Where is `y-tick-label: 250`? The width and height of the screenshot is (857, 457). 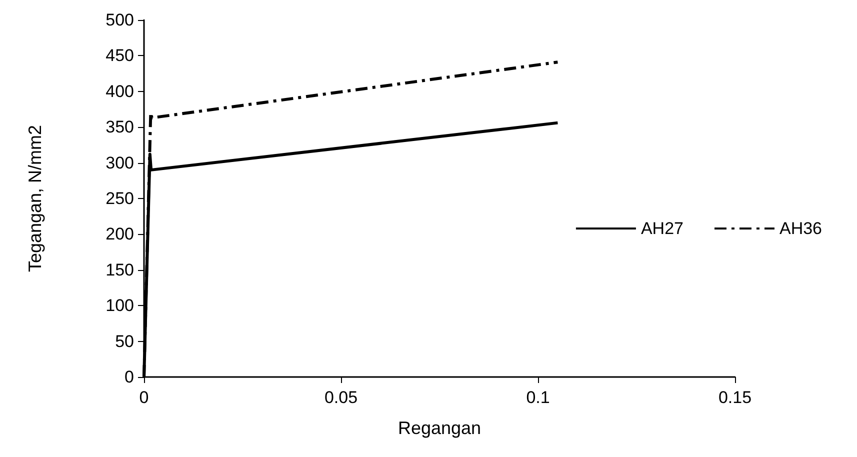 y-tick-label: 250 is located at coordinates (120, 198).